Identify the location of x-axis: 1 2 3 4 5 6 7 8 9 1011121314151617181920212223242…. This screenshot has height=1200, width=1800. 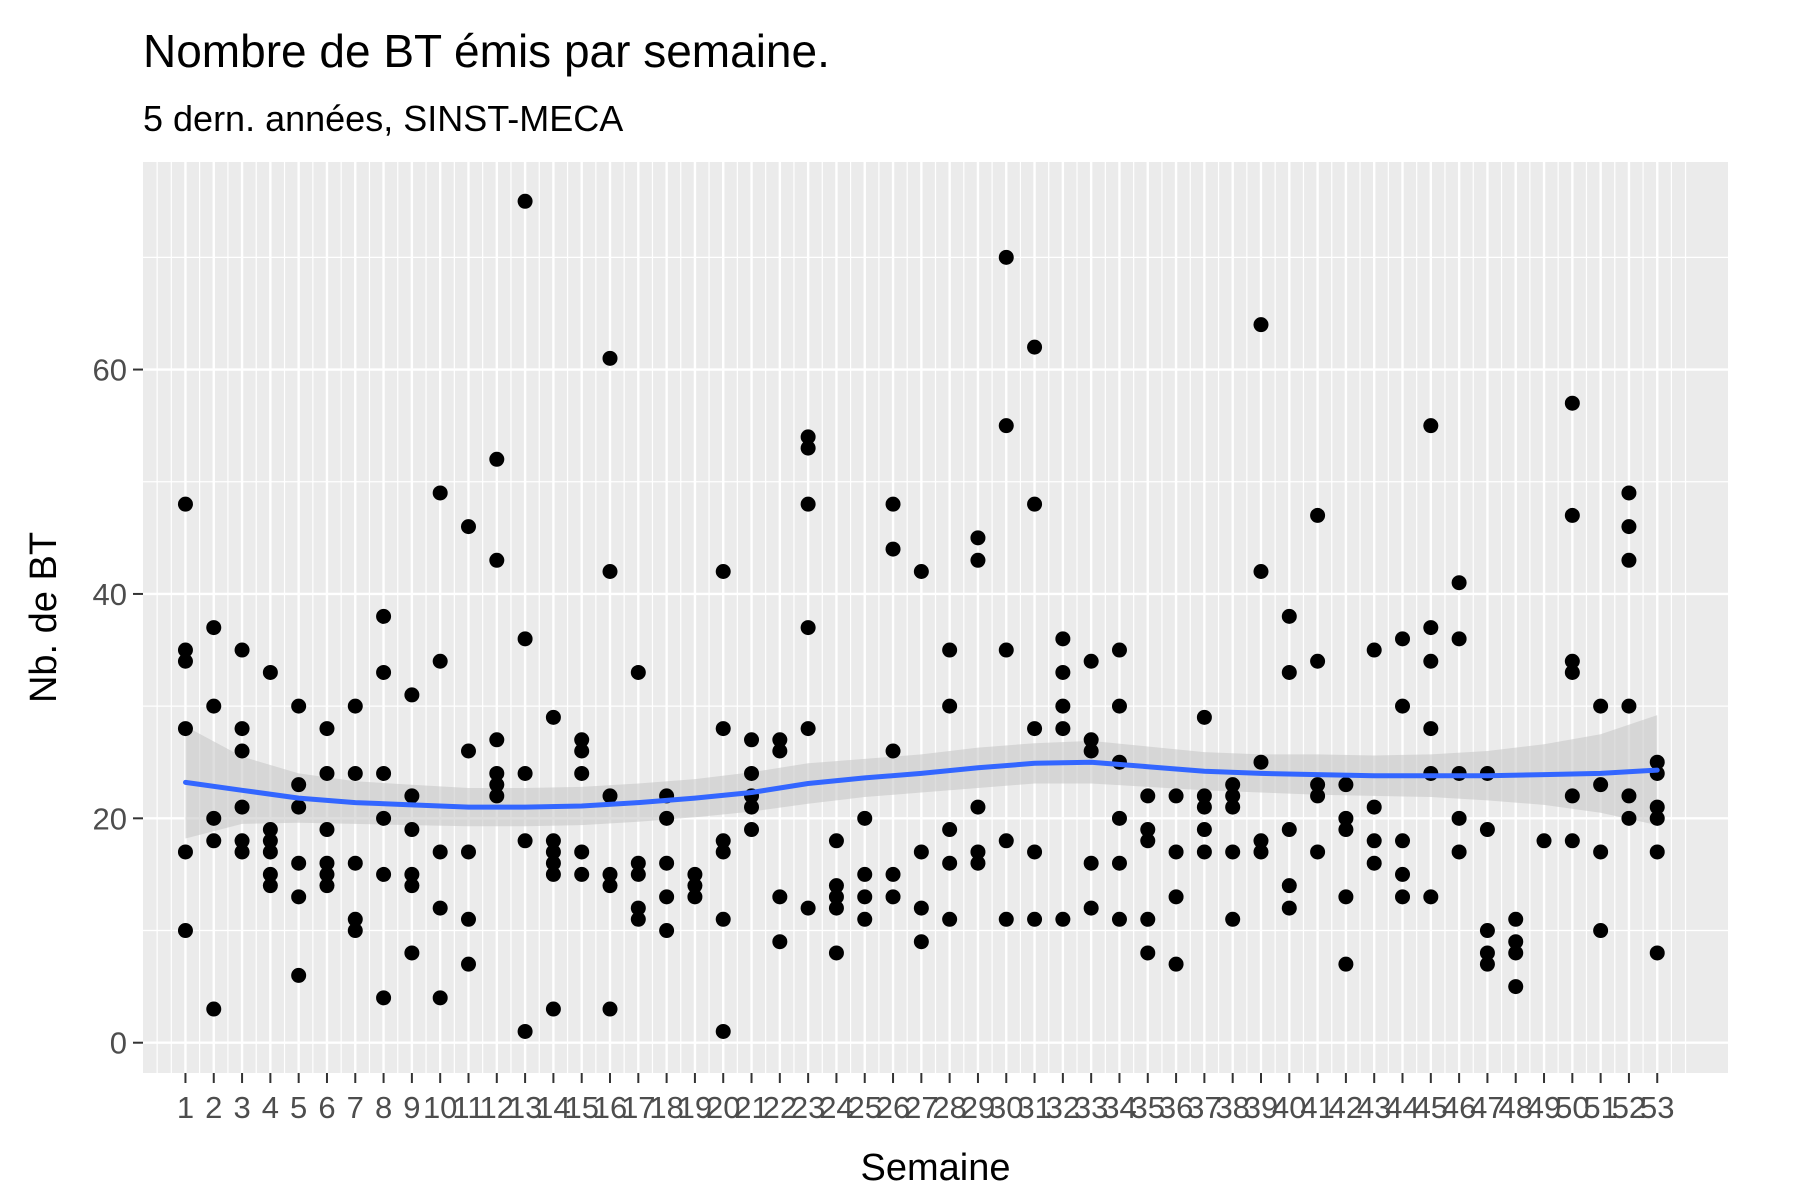
(925, 1099).